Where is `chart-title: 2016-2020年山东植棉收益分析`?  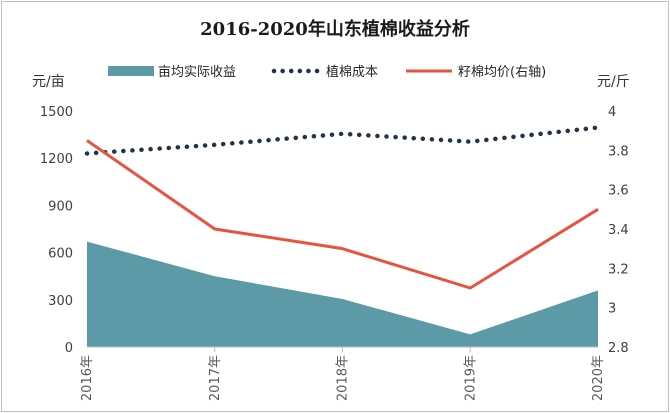
chart-title: 2016-2020年山东植棉收益分析 is located at coordinates (335, 29).